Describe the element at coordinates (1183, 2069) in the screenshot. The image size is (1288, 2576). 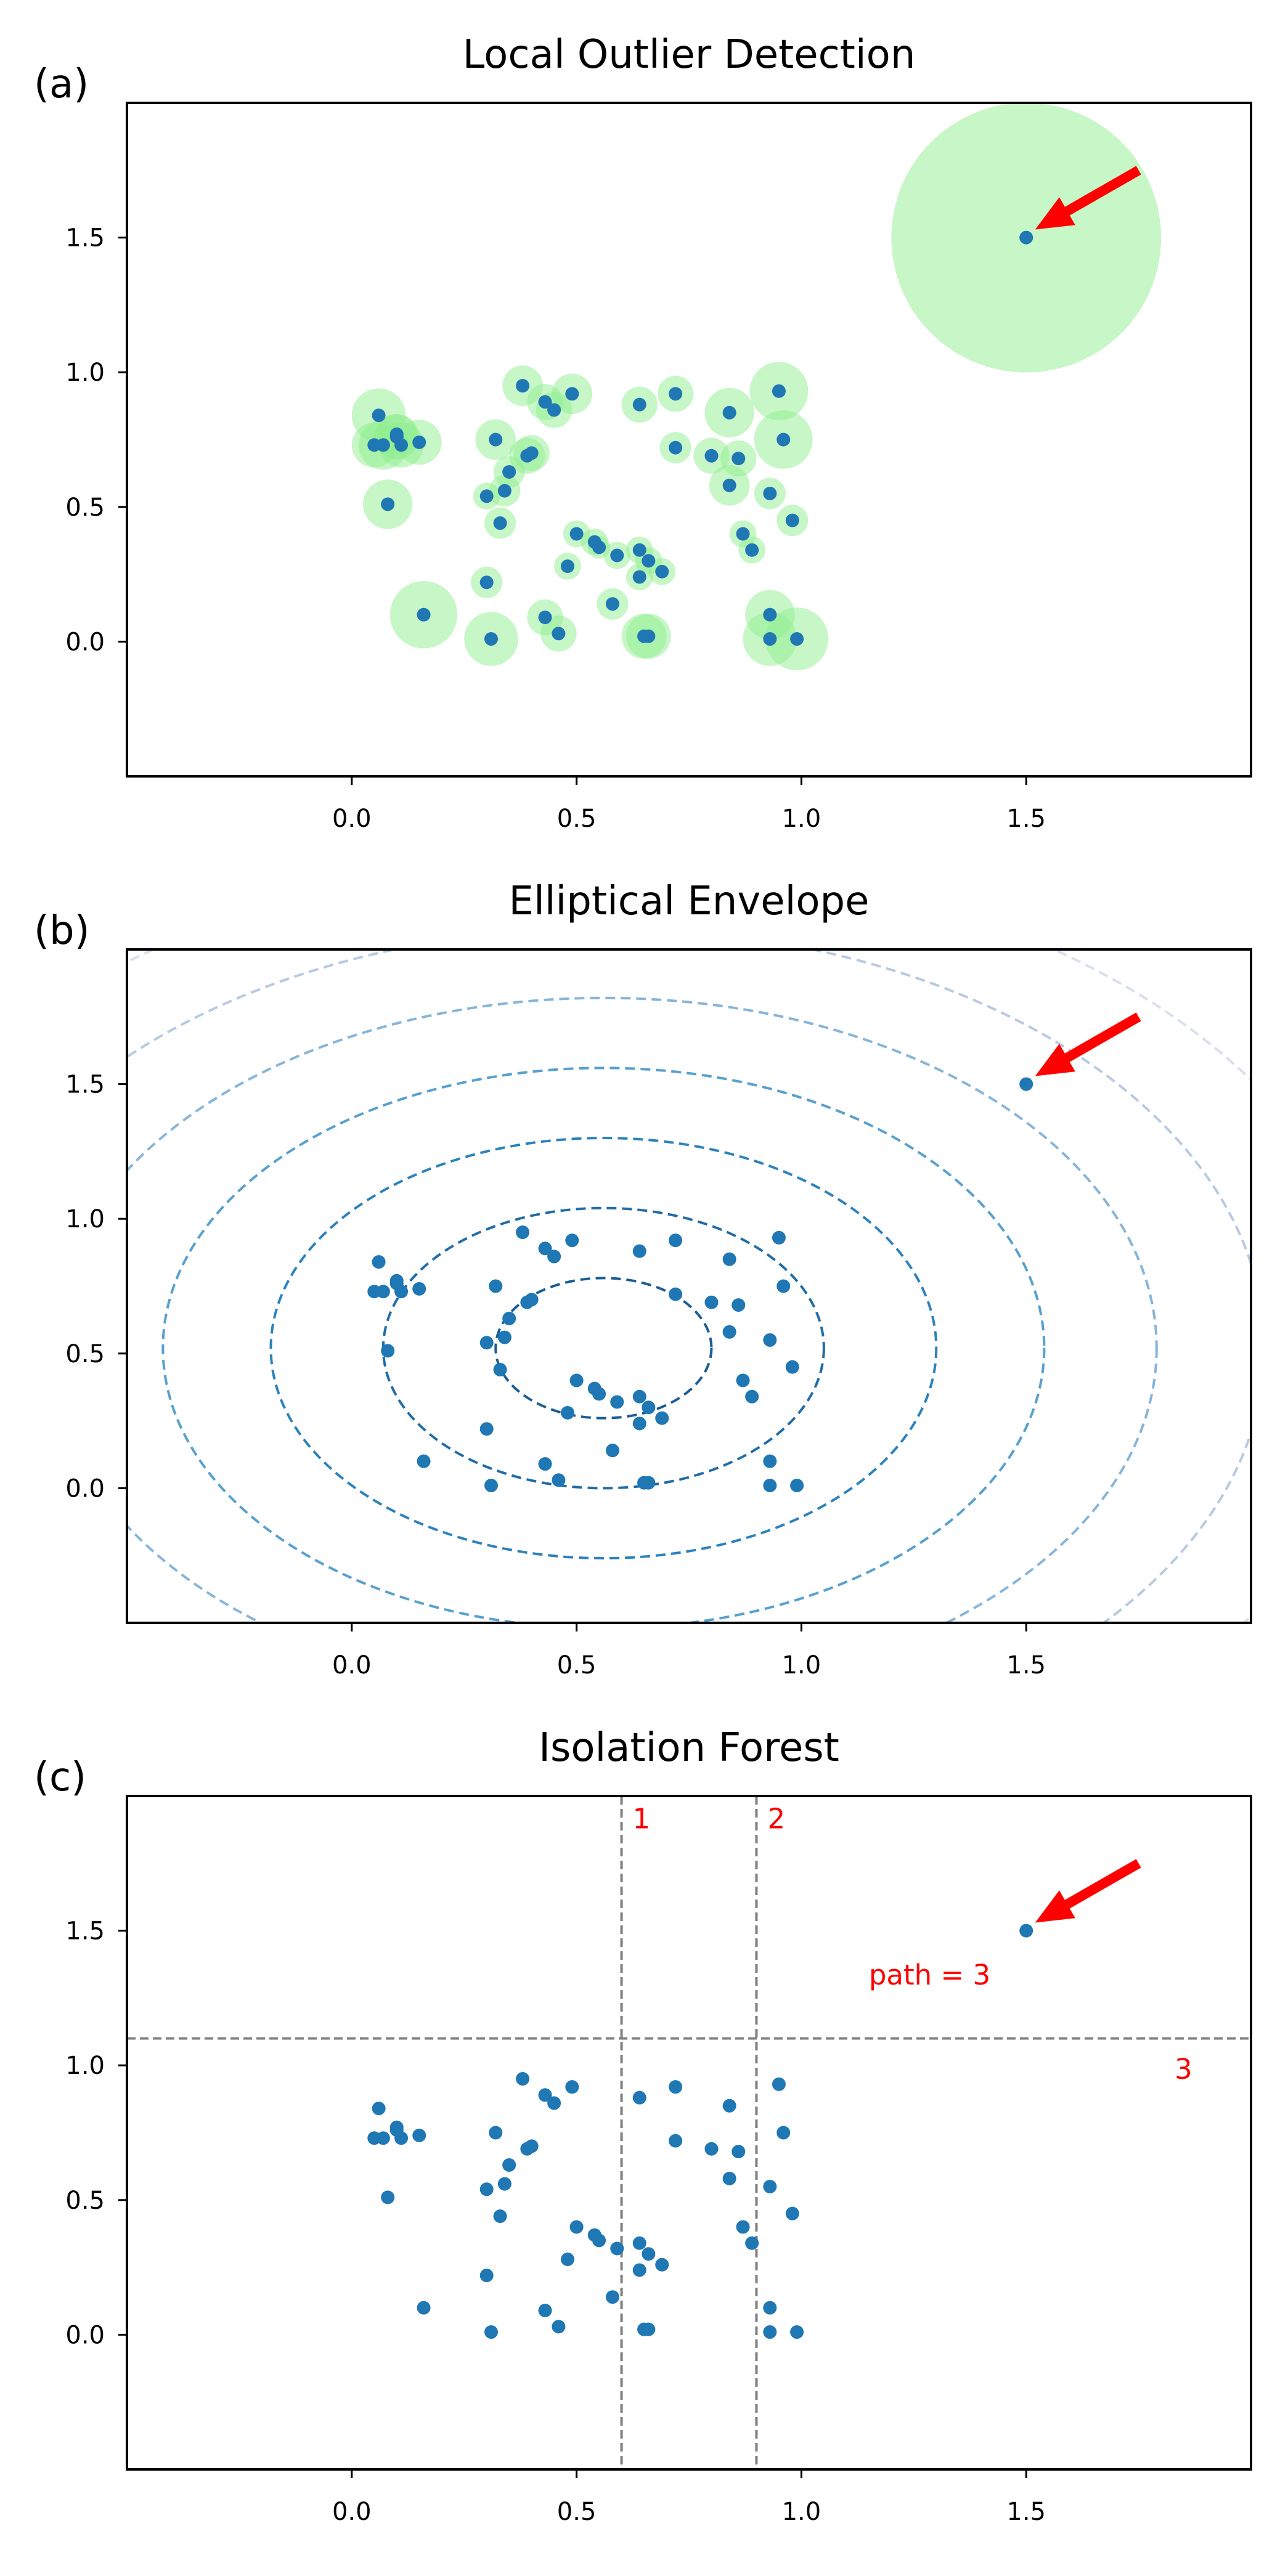
I see `split-label-3: 3` at that location.